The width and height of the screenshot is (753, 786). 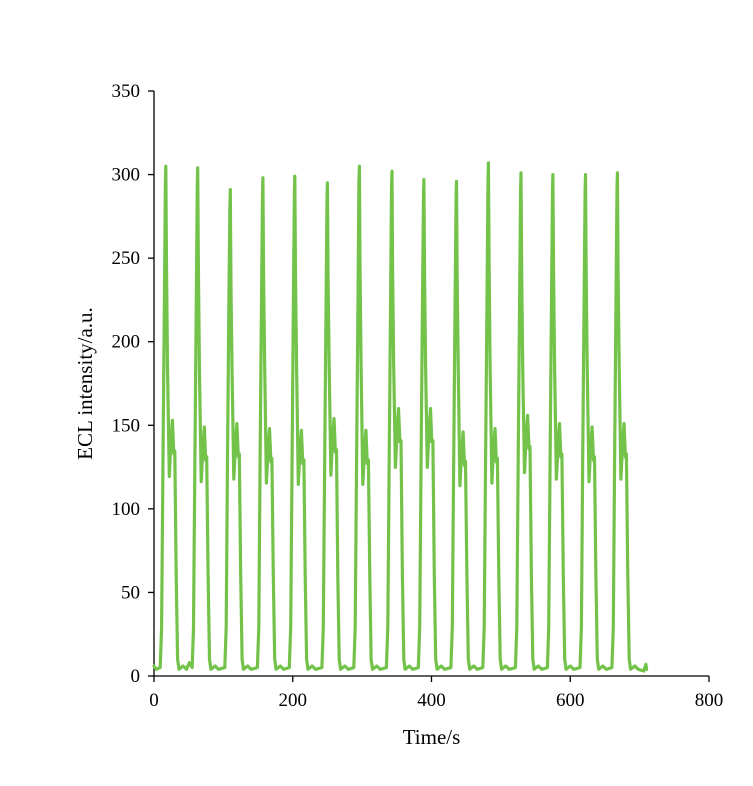 I want to click on y-tick-label: 150, so click(x=126, y=425).